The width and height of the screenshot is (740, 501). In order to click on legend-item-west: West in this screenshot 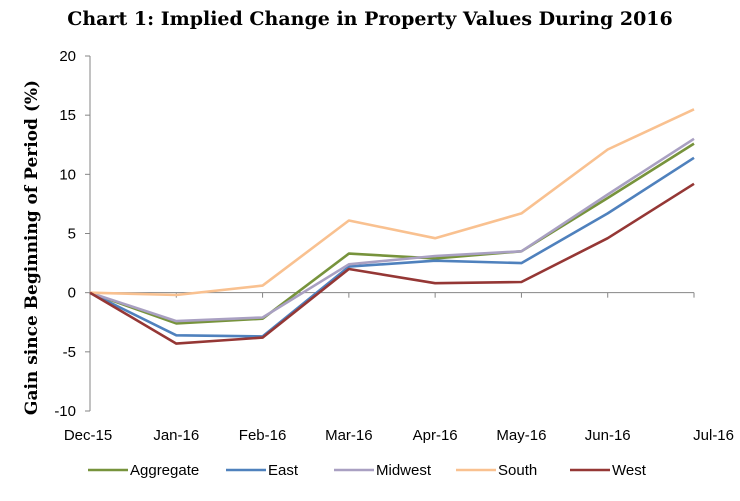, I will do `click(608, 470)`.